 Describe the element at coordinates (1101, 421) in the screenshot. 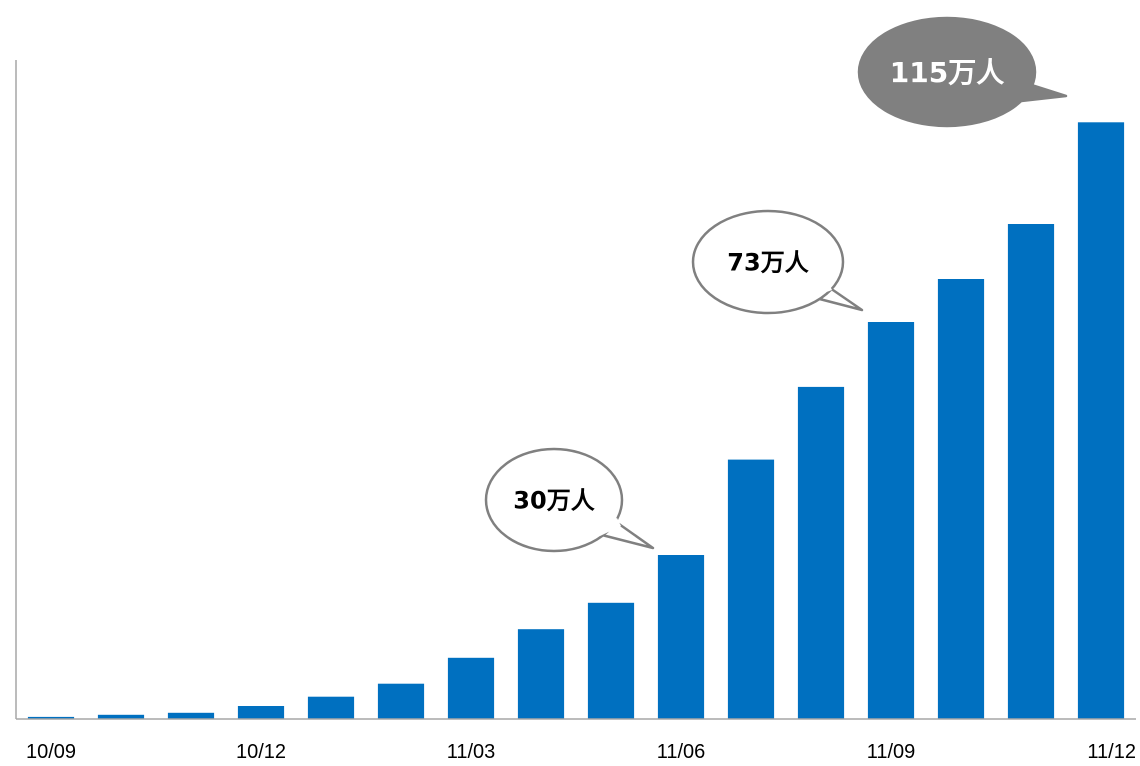

I see `bar-11/12` at that location.